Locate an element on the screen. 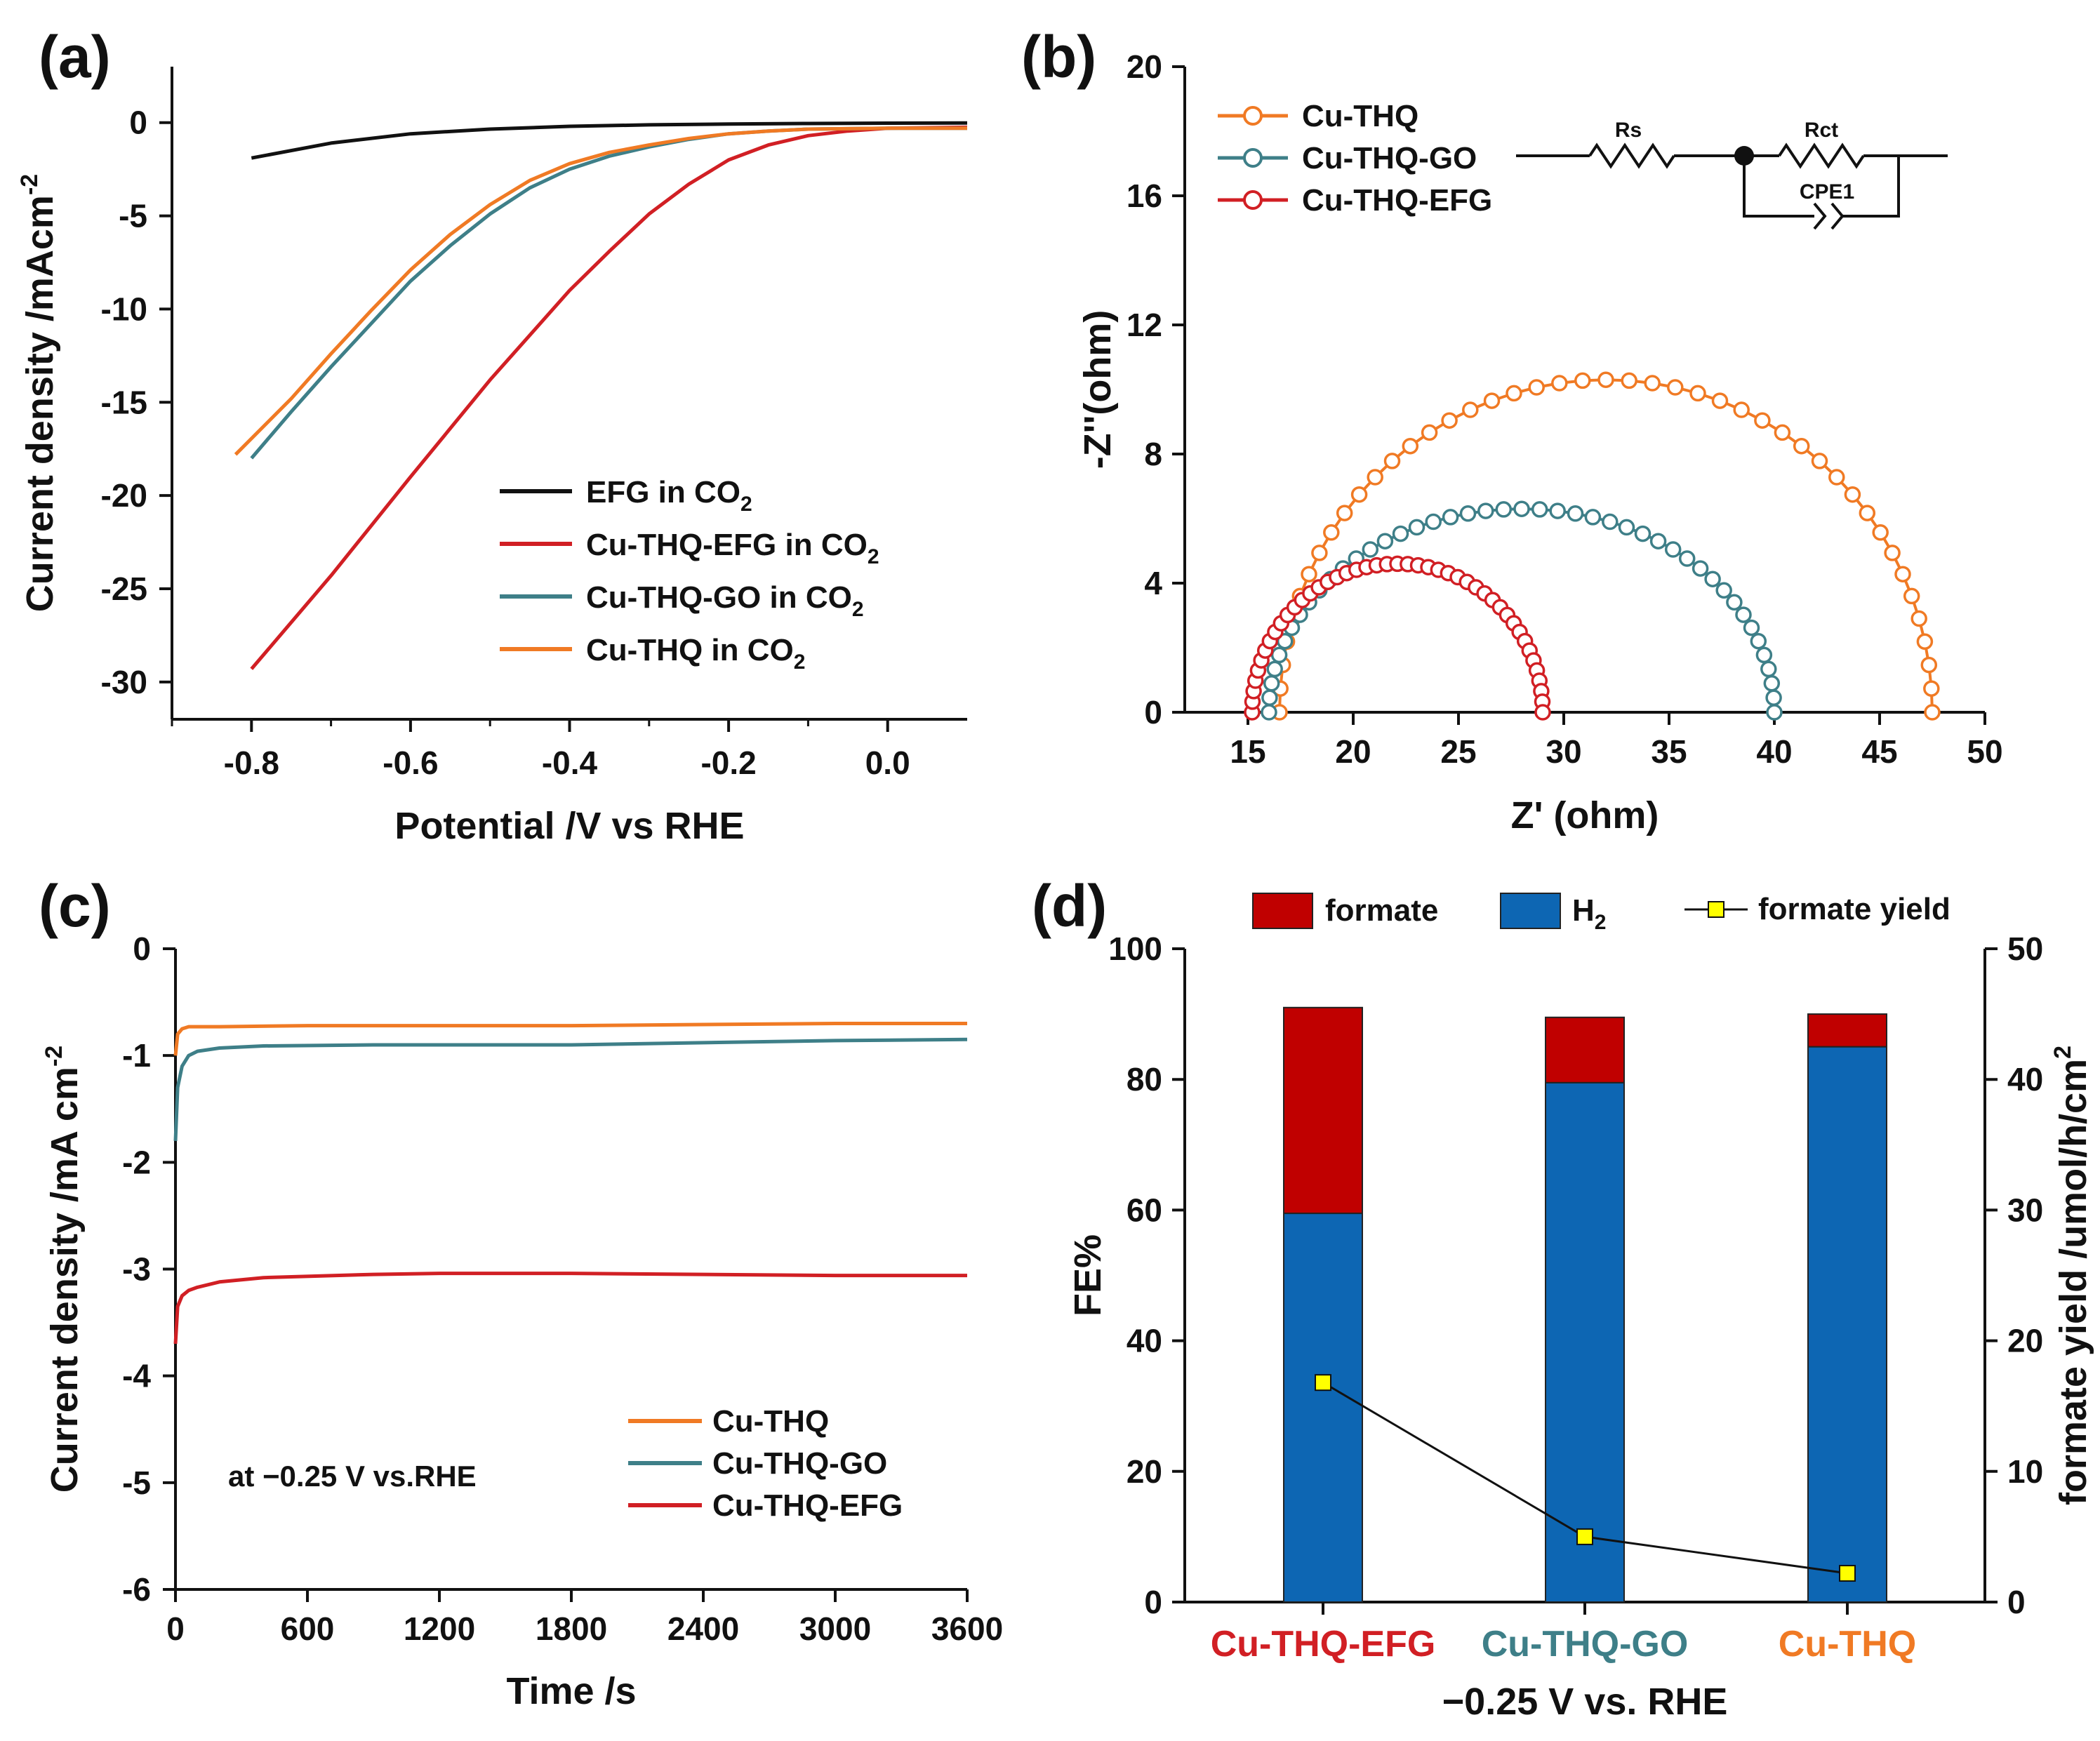  x-tick-label: -0.2 is located at coordinates (728, 763).